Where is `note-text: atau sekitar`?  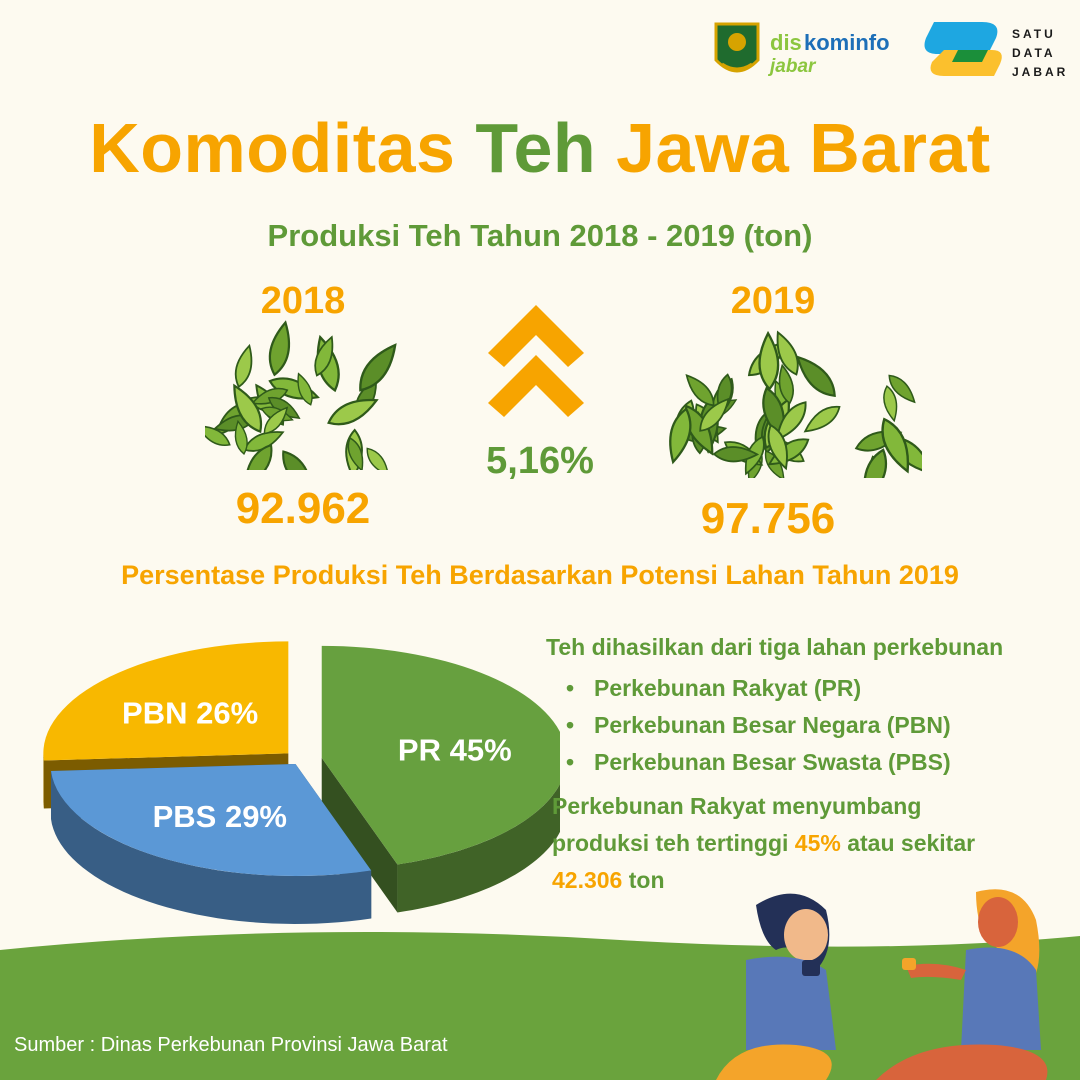
note-text: atau sekitar is located at coordinates (908, 843).